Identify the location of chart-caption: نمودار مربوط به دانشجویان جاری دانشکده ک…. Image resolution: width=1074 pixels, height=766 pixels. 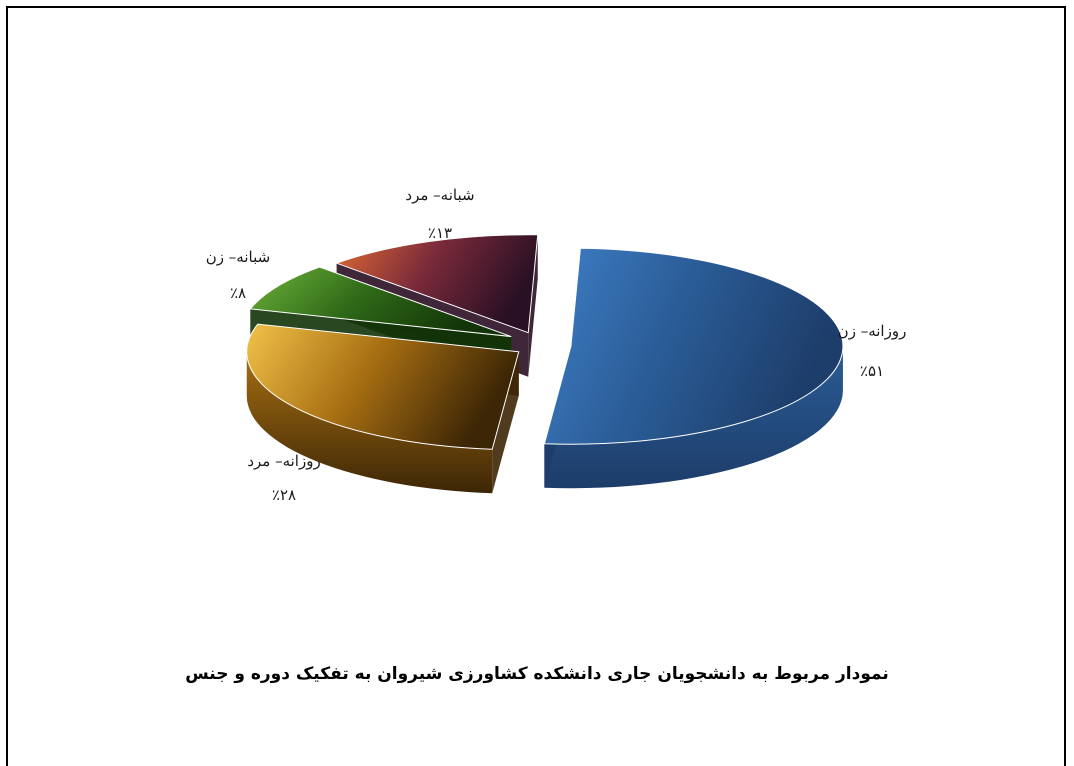
(537, 674).